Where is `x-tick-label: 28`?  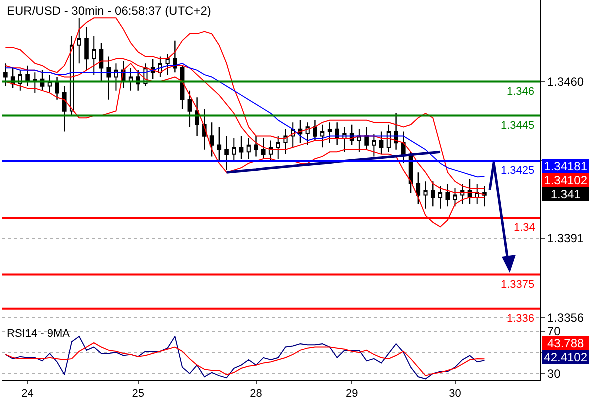
x-tick-label: 28 is located at coordinates (256, 394).